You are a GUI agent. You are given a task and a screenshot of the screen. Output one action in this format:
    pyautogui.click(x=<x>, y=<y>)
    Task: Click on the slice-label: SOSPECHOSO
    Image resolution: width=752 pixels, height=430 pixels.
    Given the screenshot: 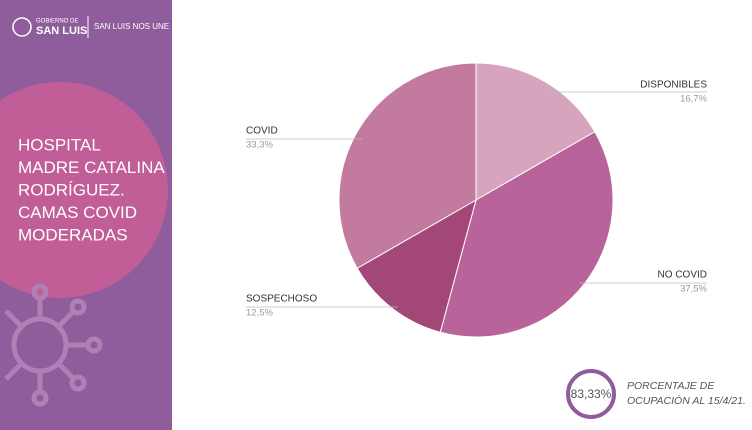 What is the action you would take?
    pyautogui.click(x=281, y=299)
    